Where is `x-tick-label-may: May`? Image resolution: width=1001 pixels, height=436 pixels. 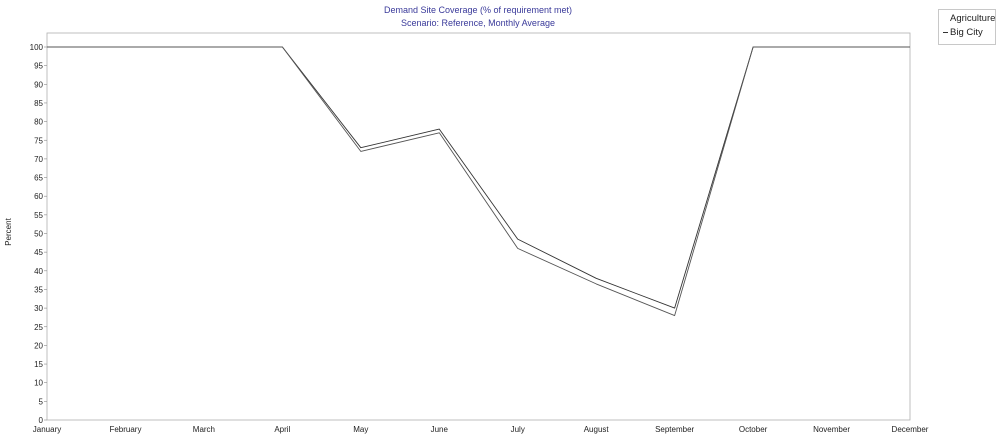 x-tick-label-may: May is located at coordinates (360, 429).